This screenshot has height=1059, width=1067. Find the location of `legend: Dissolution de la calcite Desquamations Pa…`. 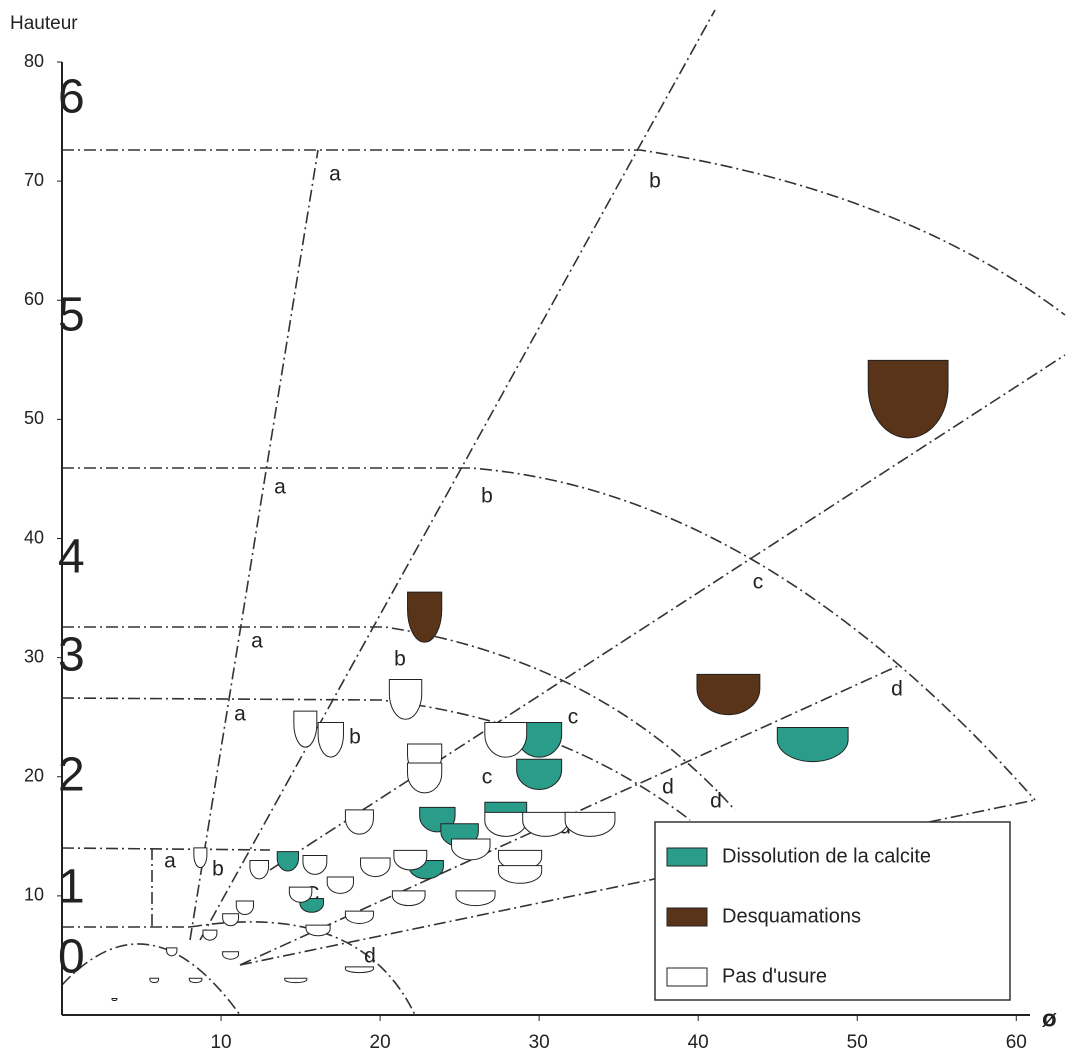

legend: Dissolution de la calcite Desquamations Pa… is located at coordinates (832, 911).